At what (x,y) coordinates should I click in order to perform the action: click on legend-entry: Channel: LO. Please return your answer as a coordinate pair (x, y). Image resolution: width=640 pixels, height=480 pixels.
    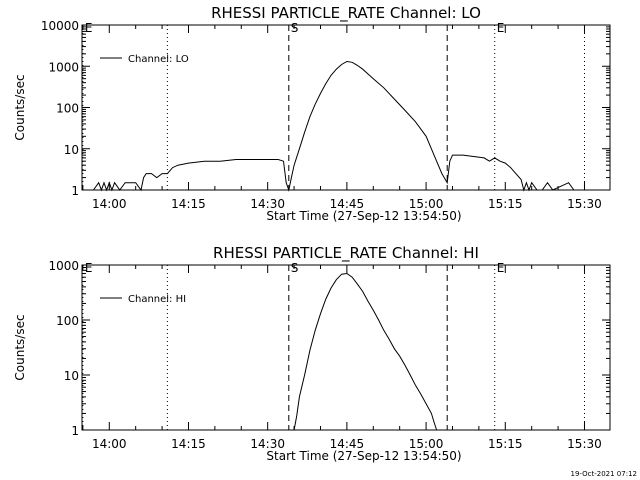
    Looking at the image, I should click on (158, 59).